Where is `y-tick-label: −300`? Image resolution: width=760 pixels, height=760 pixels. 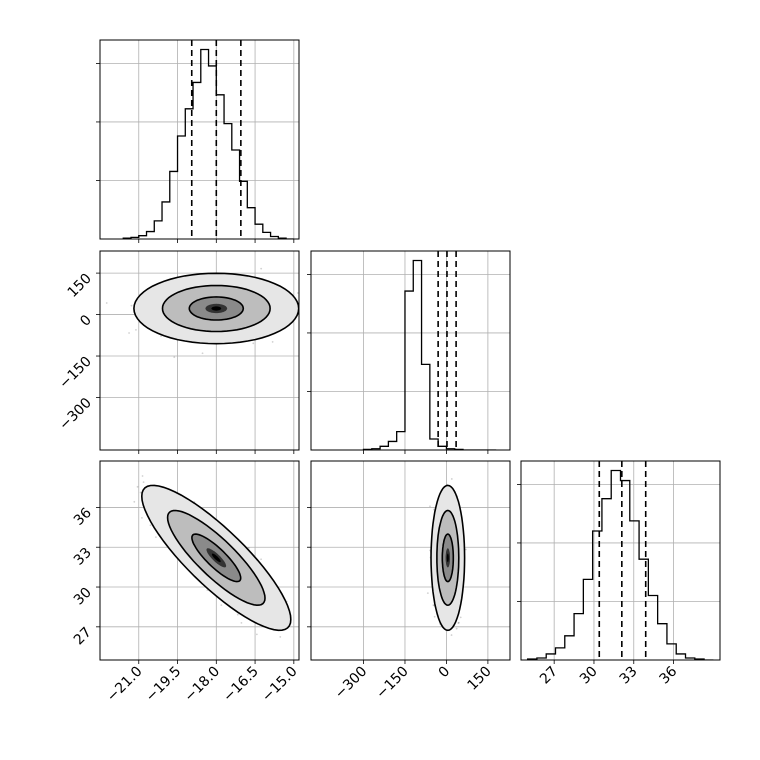
y-tick-label: −300 is located at coordinates (75, 414).